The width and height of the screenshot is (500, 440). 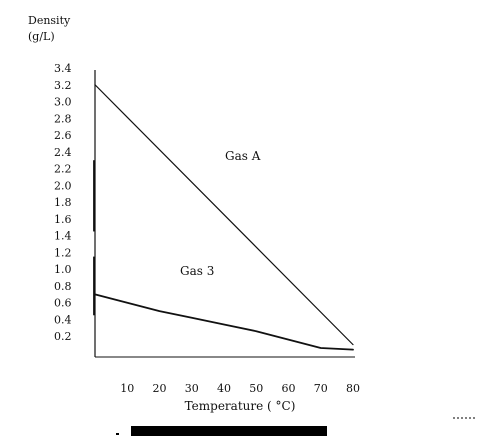 I want to click on x-tick-label: 50, so click(x=256, y=388).